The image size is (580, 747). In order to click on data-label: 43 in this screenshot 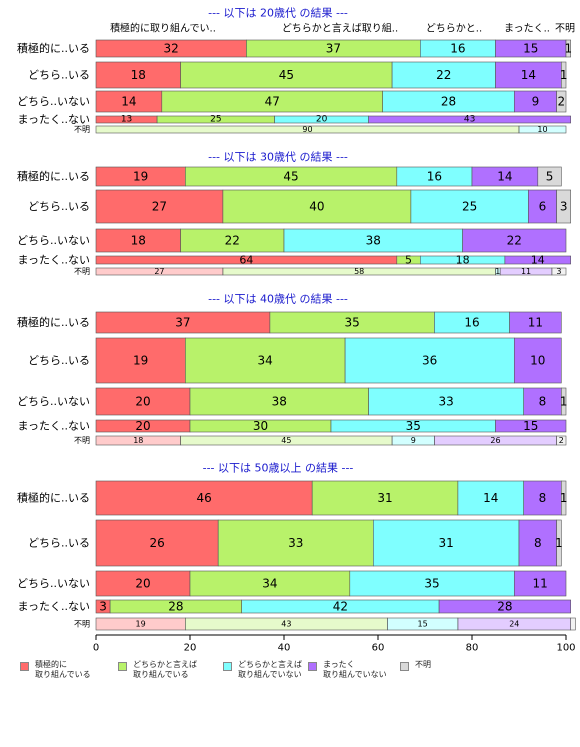, I will do `click(286, 624)`.